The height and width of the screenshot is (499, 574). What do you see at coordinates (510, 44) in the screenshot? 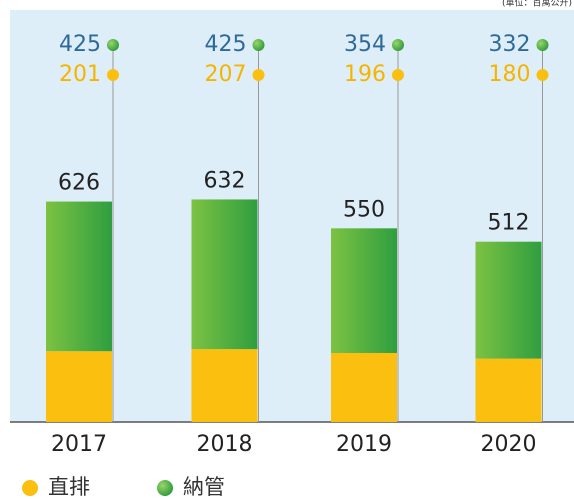
I see `value-label: 332` at bounding box center [510, 44].